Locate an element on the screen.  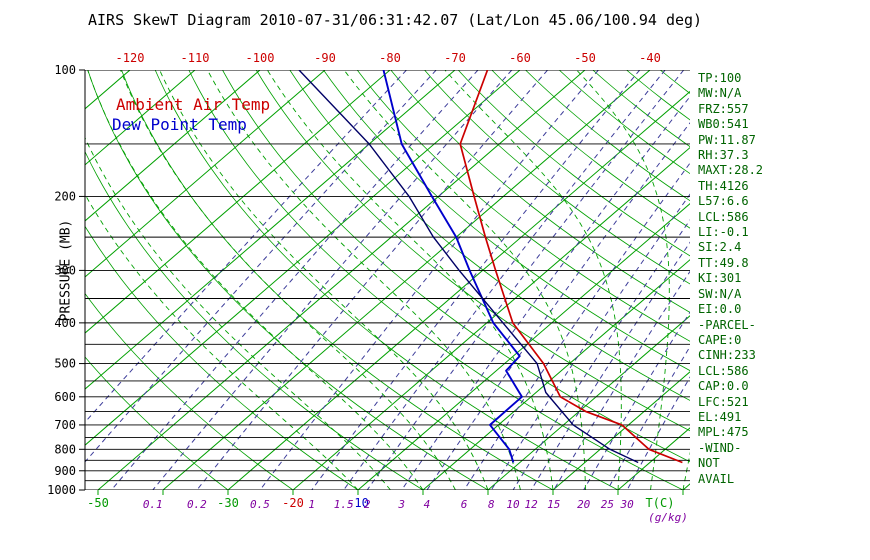
mixing-ratio-label: 6 is located at coordinates (464, 504).